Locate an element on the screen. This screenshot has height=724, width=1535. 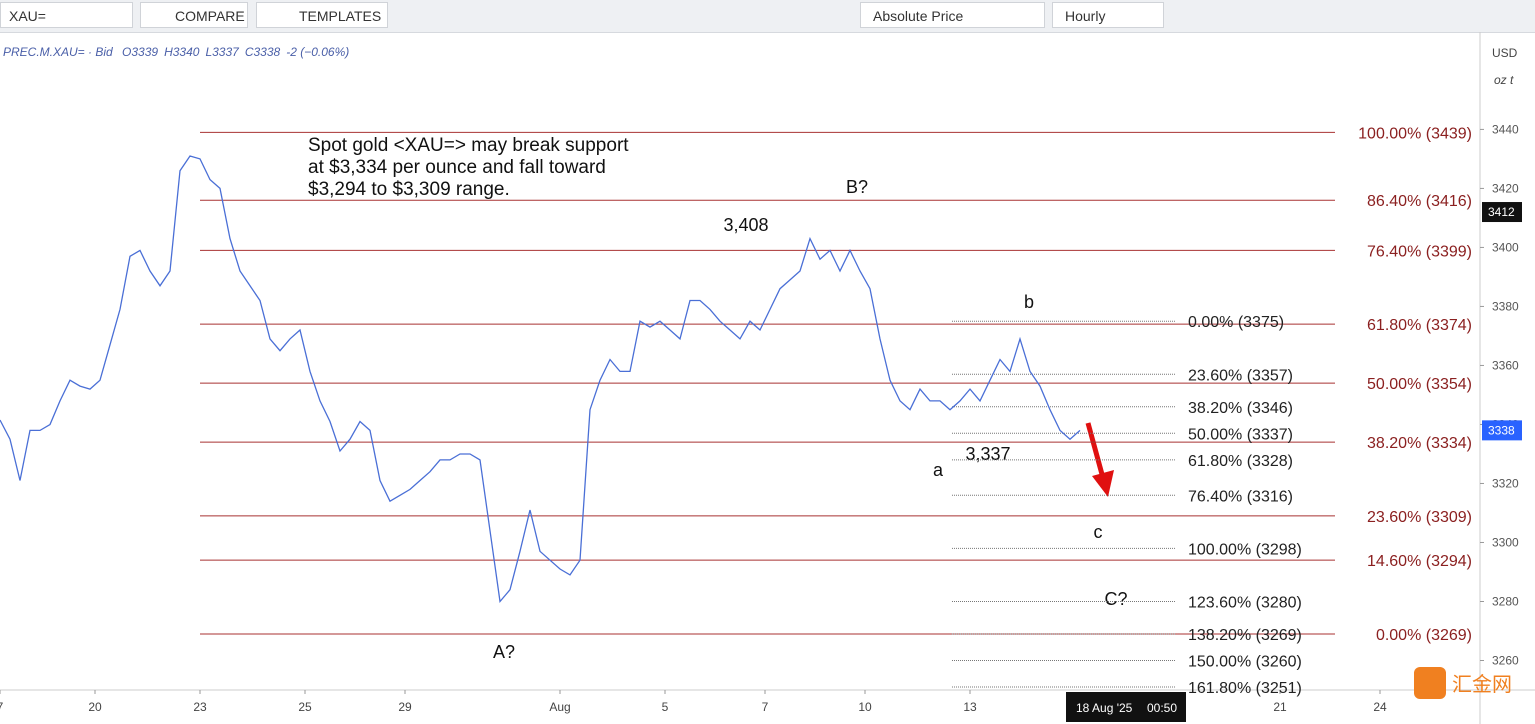
y-tick-label: 3280 is located at coordinates (1505, 601).